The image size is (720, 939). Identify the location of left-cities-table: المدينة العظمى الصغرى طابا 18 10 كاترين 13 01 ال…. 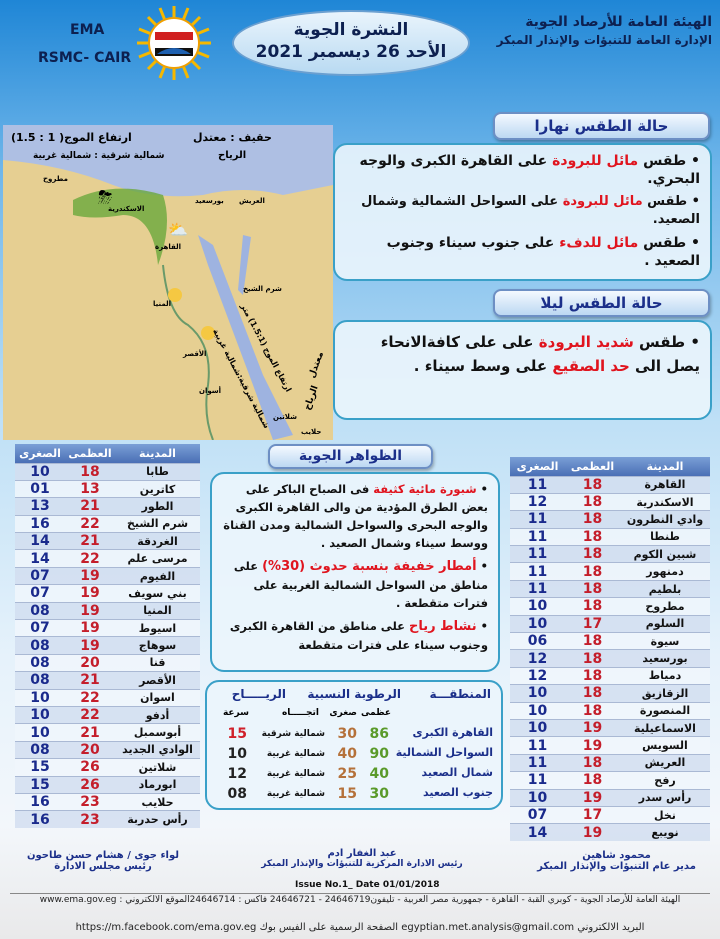
(107, 636).